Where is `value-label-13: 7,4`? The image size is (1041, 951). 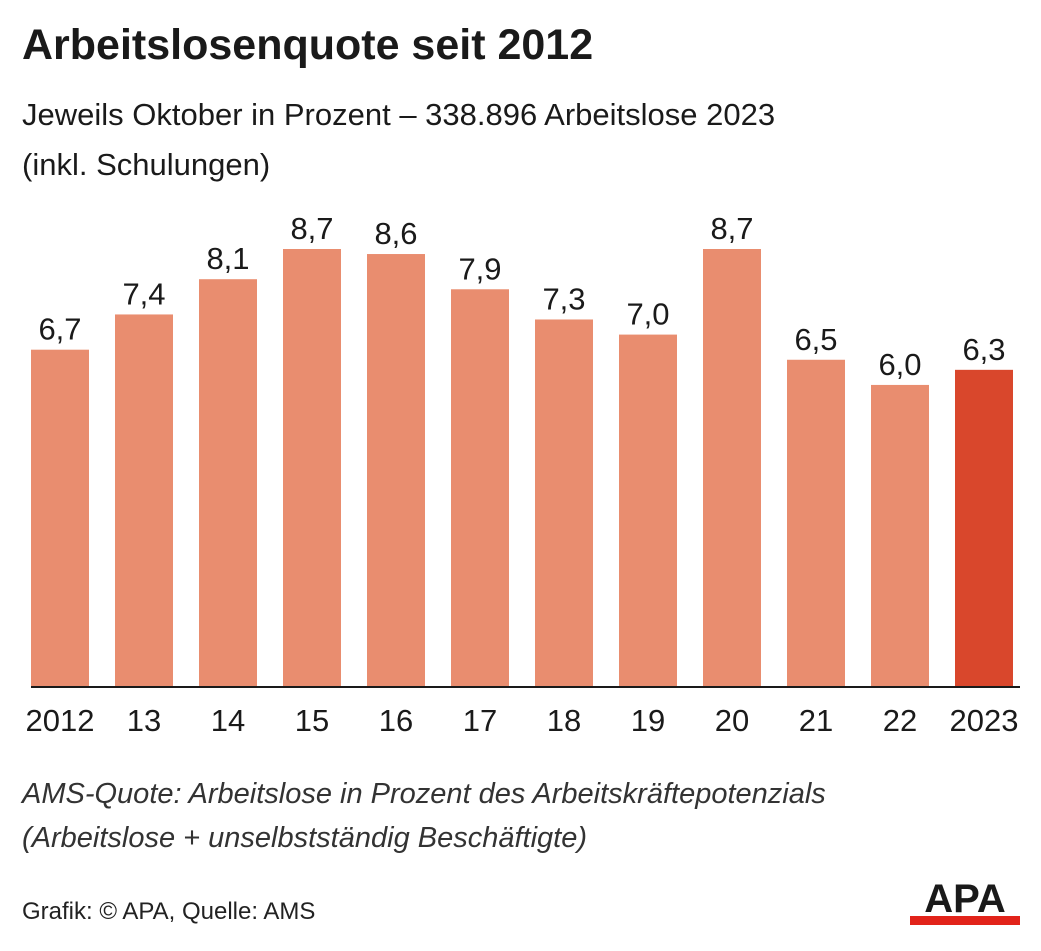
value-label-13: 7,4 is located at coordinates (143, 293).